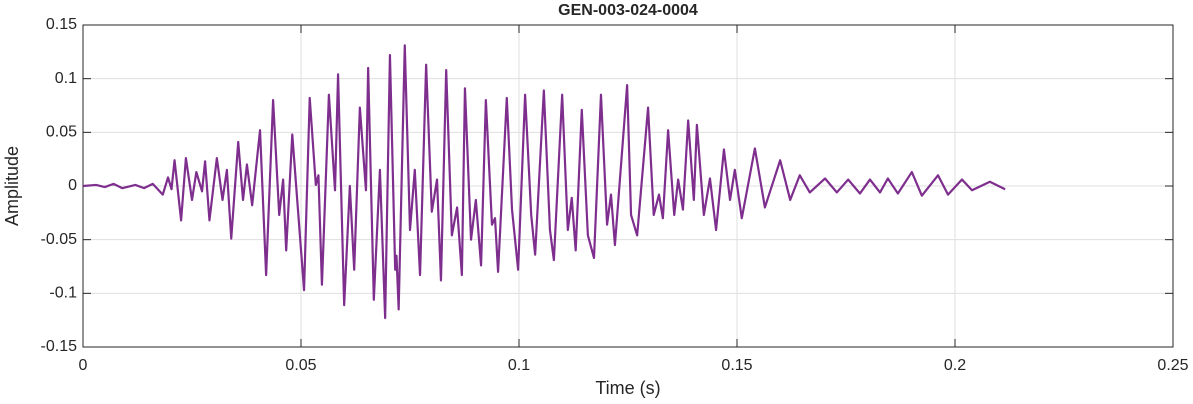  I want to click on y-axis-label: Amplitude, so click(12, 186).